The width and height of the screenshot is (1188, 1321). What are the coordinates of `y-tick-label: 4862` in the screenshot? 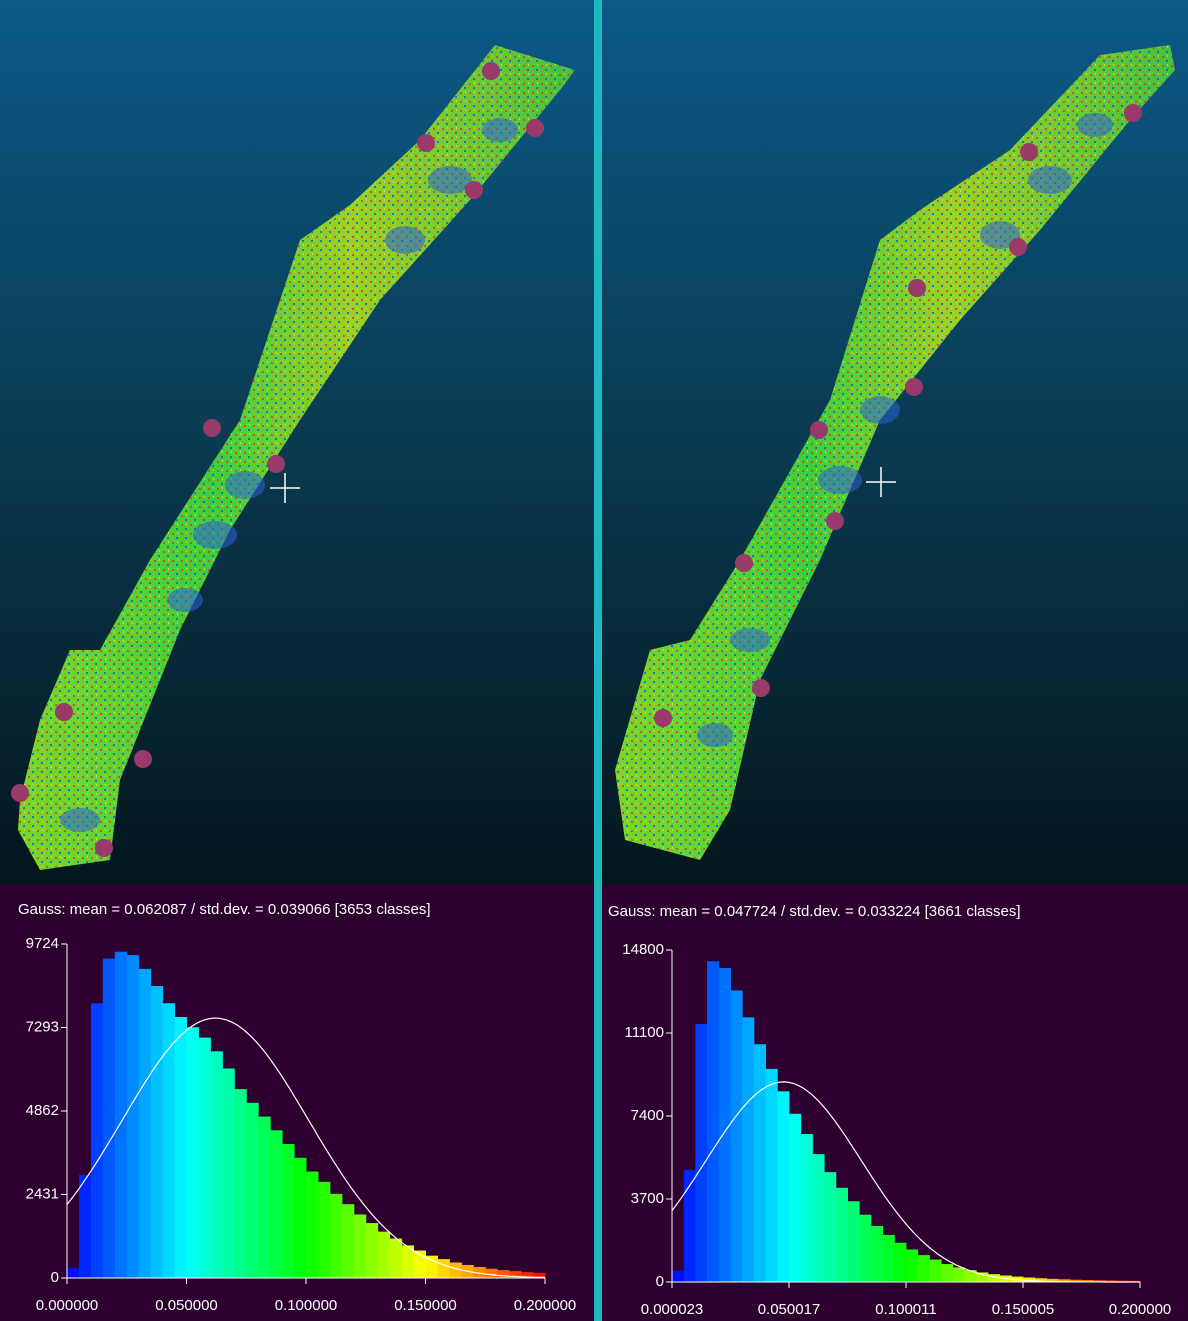 It's located at (42, 1110).